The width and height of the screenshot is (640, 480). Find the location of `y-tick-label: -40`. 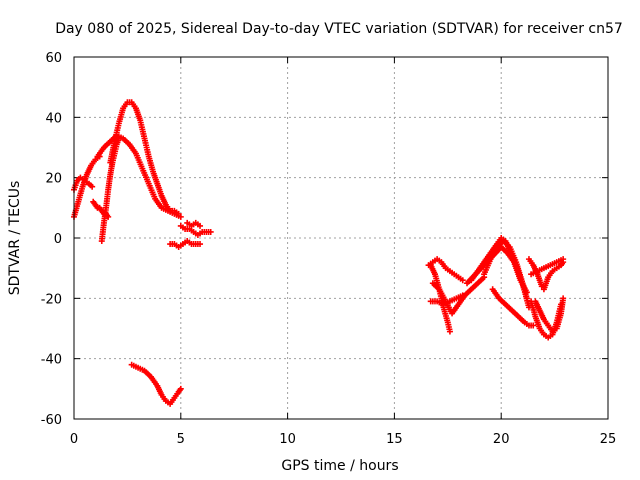

y-tick-label: -40 is located at coordinates (51, 360).